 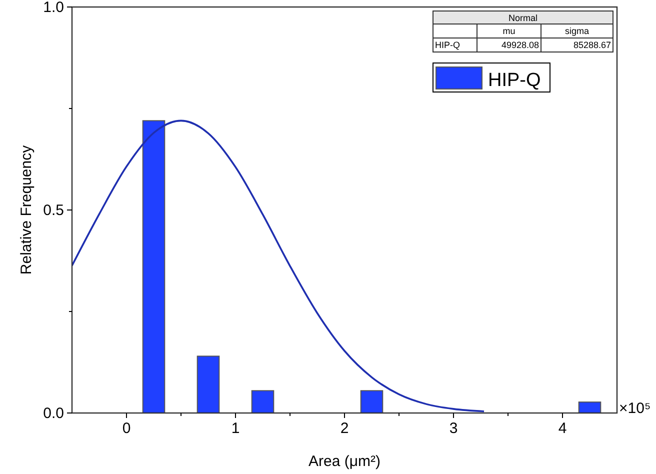 I want to click on y-tick-label: 0.5, so click(x=53, y=210).